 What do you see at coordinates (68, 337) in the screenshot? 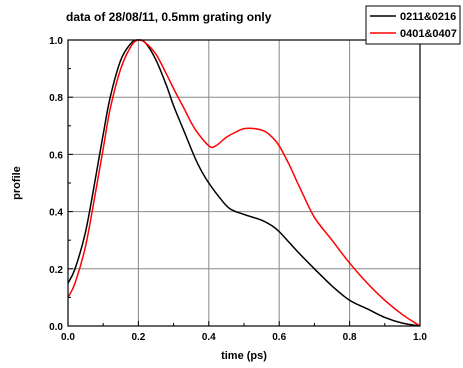
I see `x-tick-label: 0.0` at bounding box center [68, 337].